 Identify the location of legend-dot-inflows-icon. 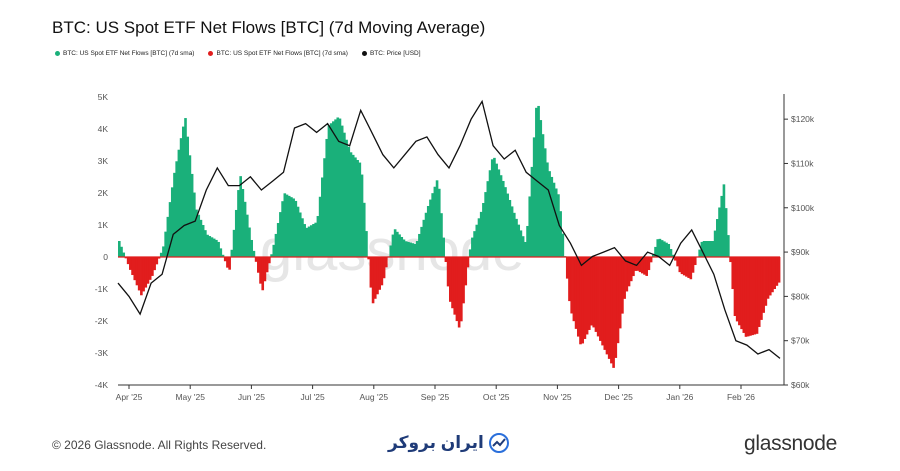
(57, 53).